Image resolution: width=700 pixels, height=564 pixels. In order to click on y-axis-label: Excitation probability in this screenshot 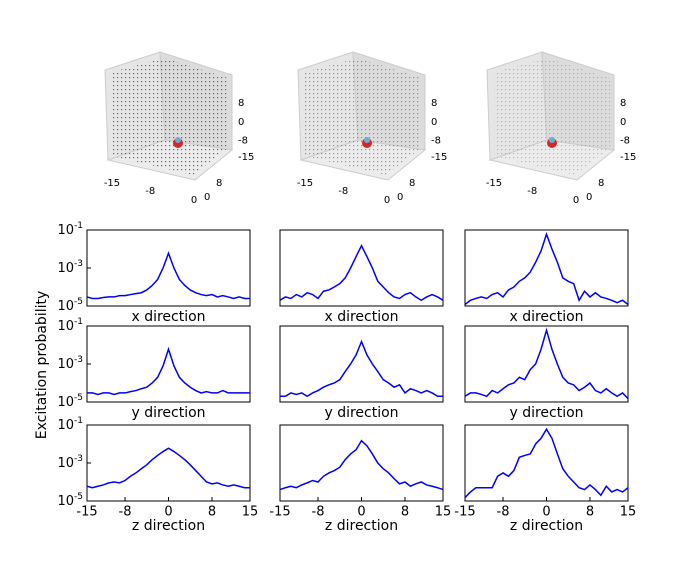, I will do `click(42, 365)`.